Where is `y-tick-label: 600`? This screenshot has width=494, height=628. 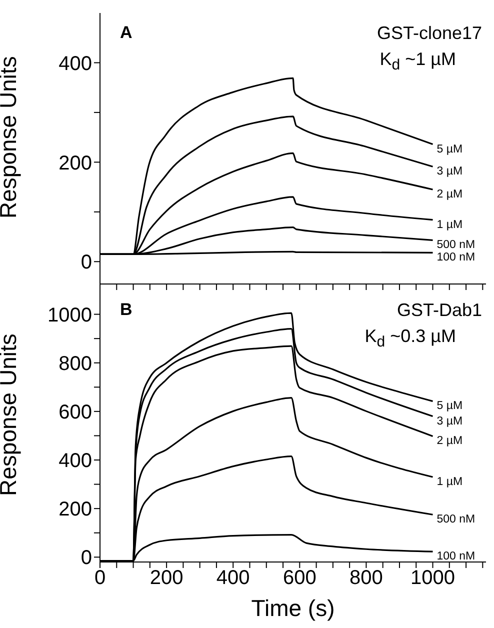
y-tick-label: 600 is located at coordinates (75, 413).